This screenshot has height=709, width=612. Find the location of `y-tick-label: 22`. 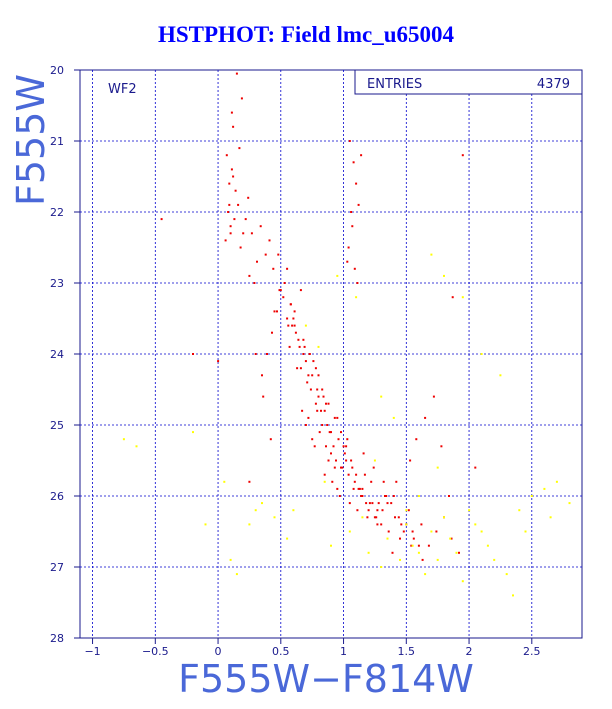

y-tick-label: 22 is located at coordinates (57, 212).